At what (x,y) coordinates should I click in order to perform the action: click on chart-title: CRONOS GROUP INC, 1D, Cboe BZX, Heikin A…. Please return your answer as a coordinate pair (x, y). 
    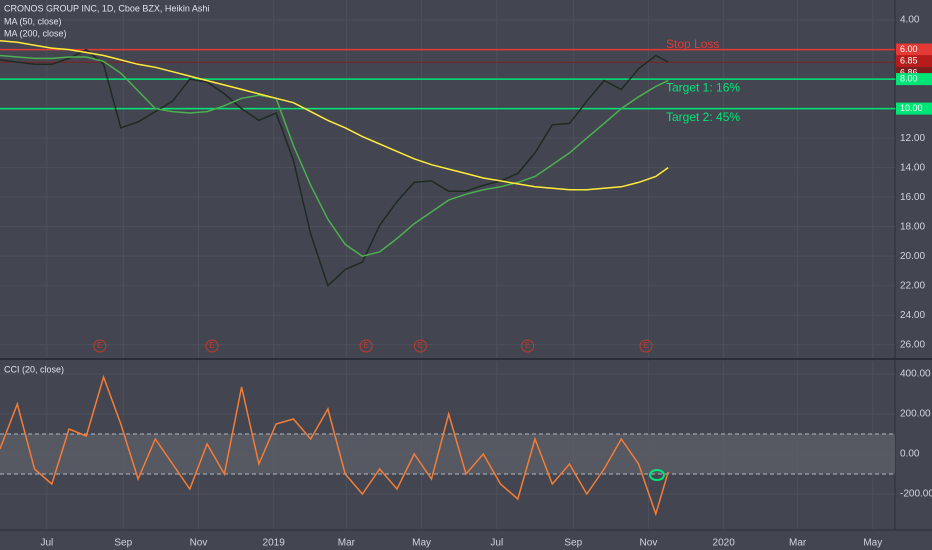
    Looking at the image, I should click on (106, 8).